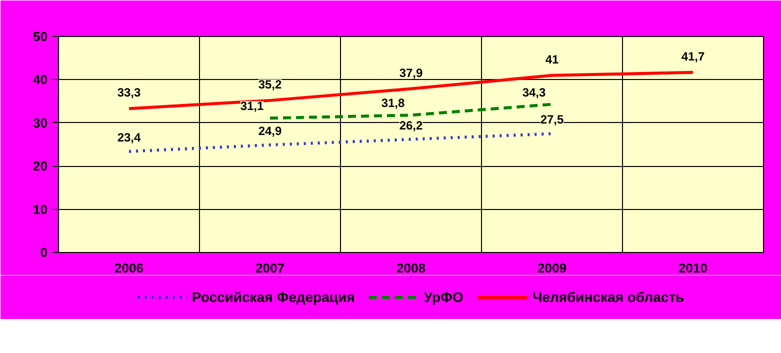 The height and width of the screenshot is (353, 781). I want to click on y-tick-label: 10, so click(40, 209).